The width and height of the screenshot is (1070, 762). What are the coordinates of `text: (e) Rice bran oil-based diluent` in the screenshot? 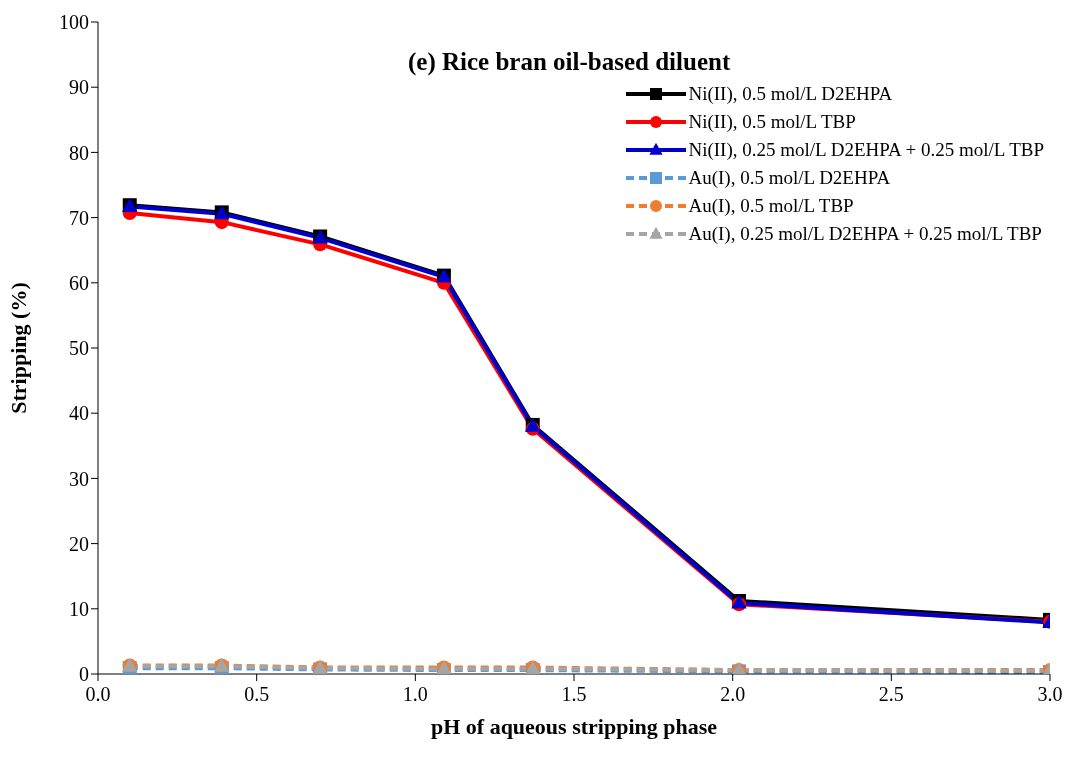 It's located at (569, 62).